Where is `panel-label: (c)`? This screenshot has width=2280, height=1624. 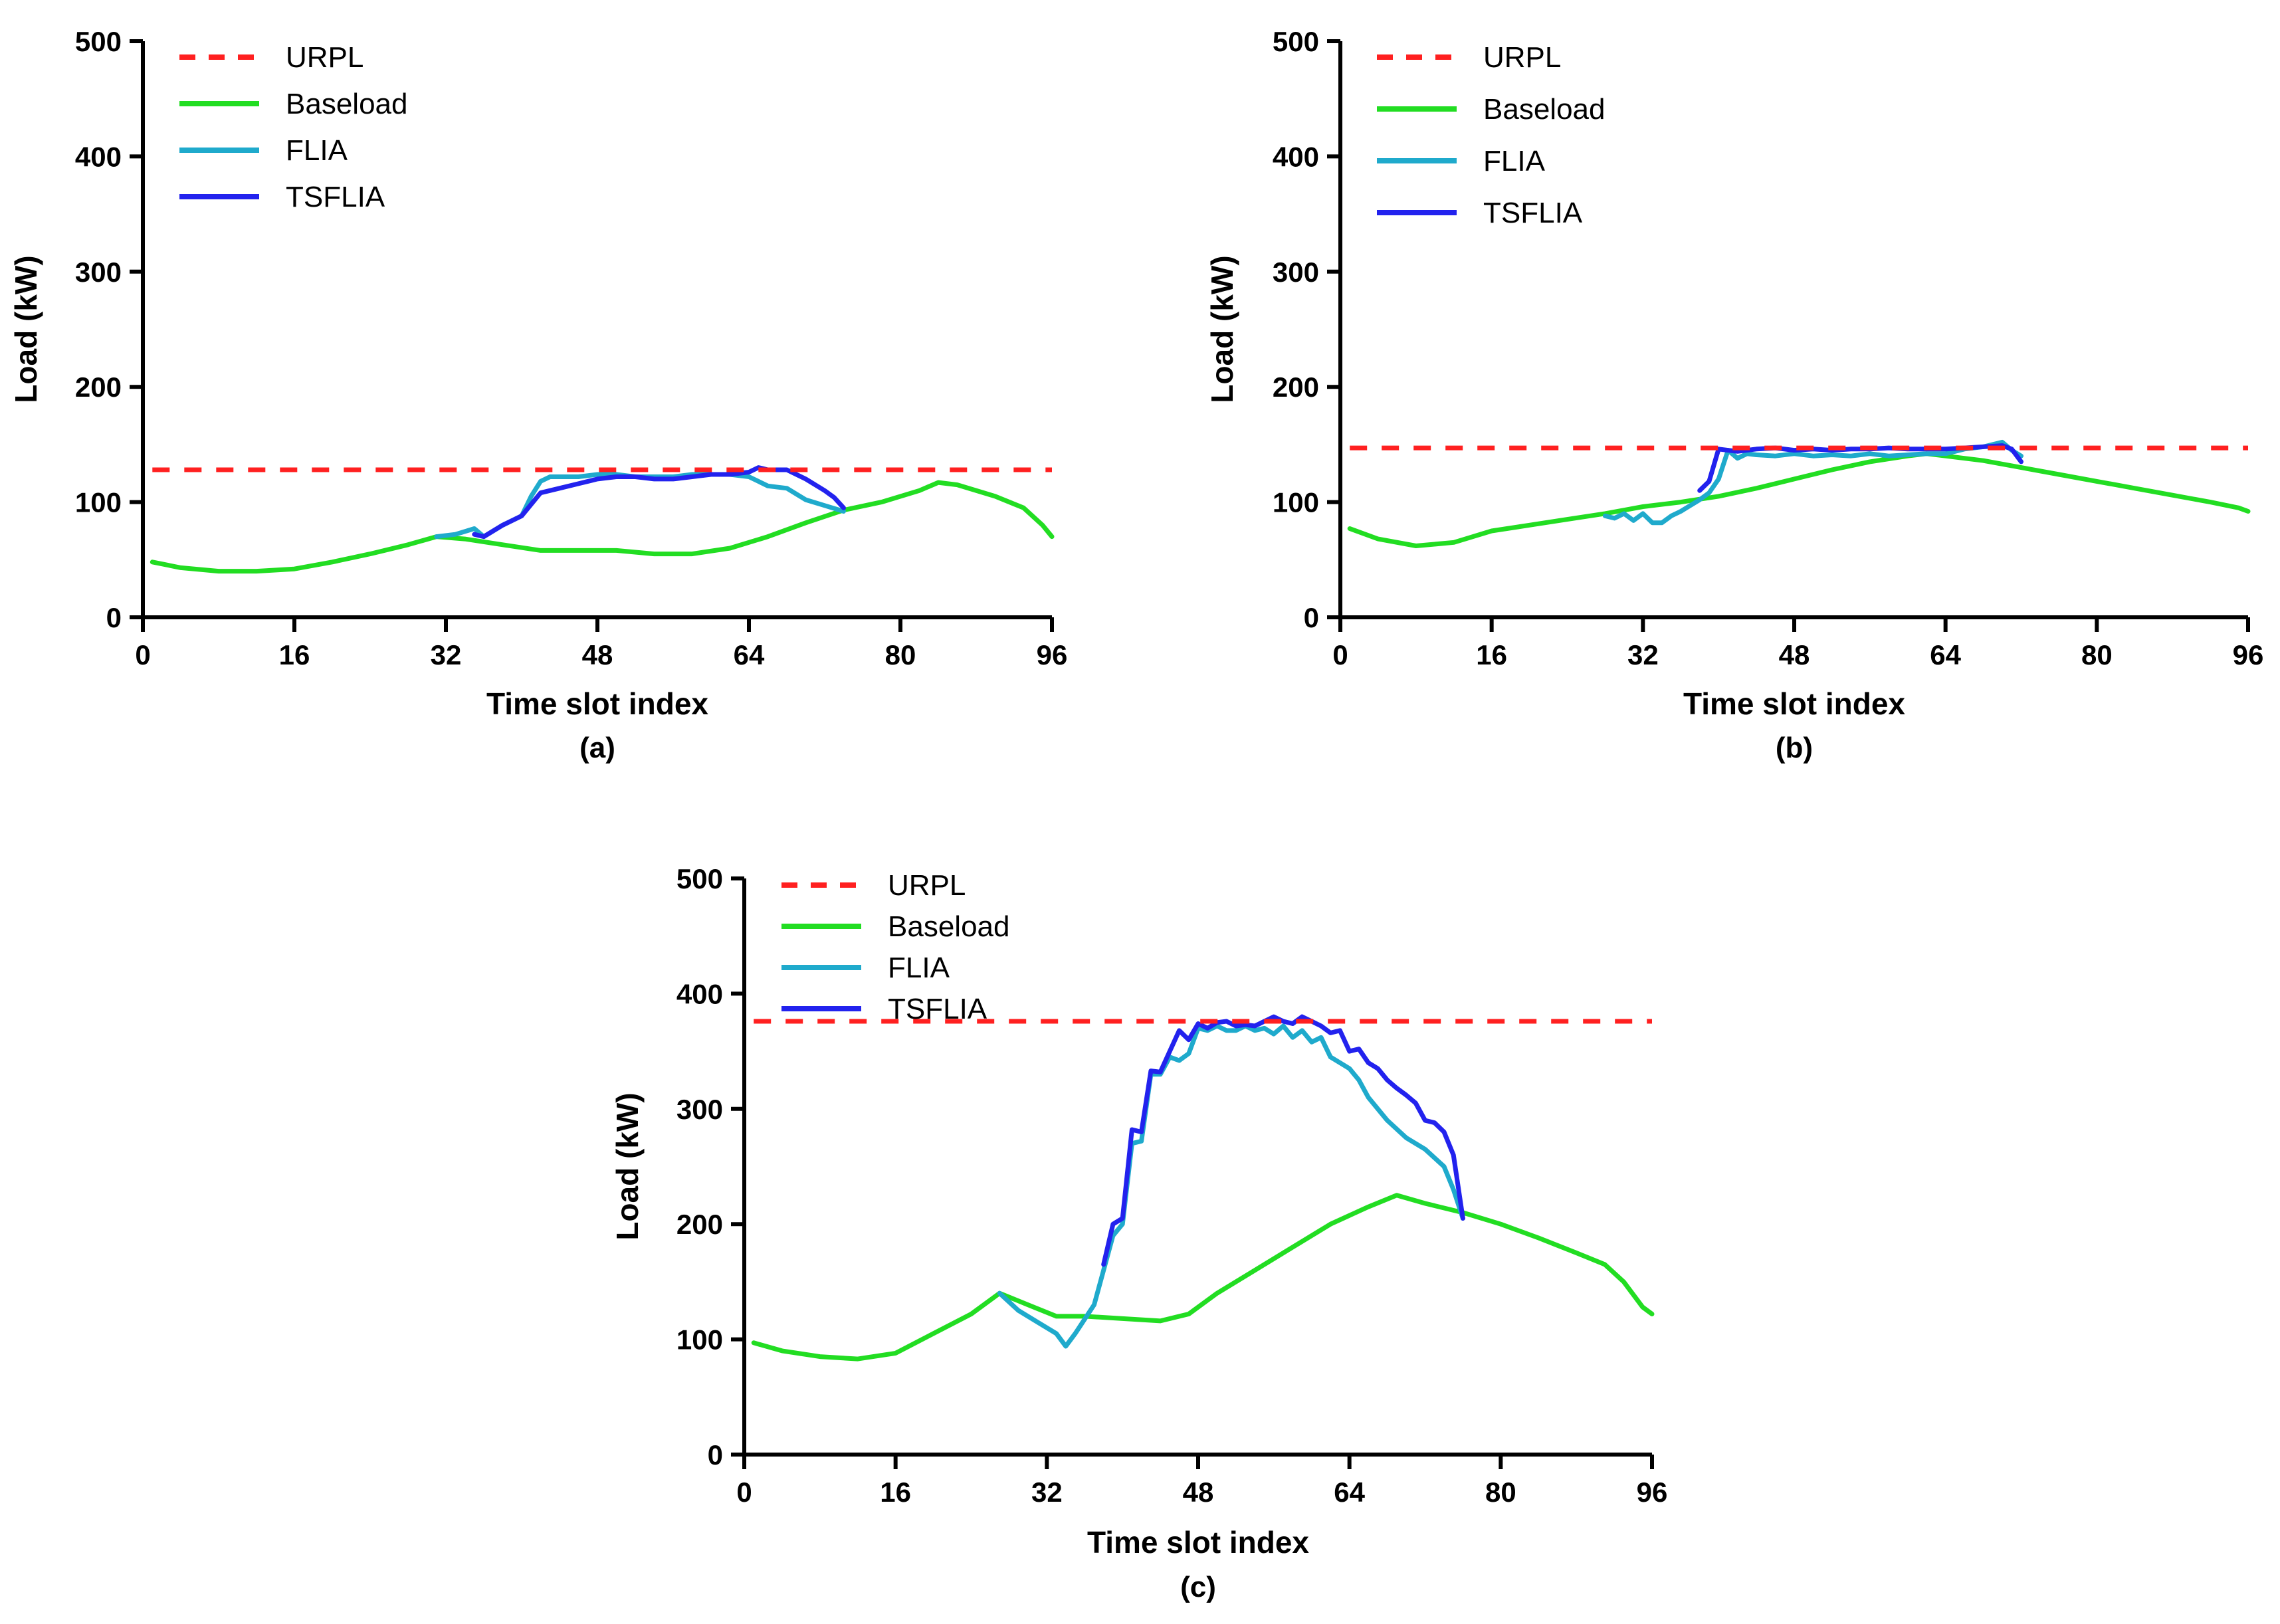 panel-label: (c) is located at coordinates (1198, 1587).